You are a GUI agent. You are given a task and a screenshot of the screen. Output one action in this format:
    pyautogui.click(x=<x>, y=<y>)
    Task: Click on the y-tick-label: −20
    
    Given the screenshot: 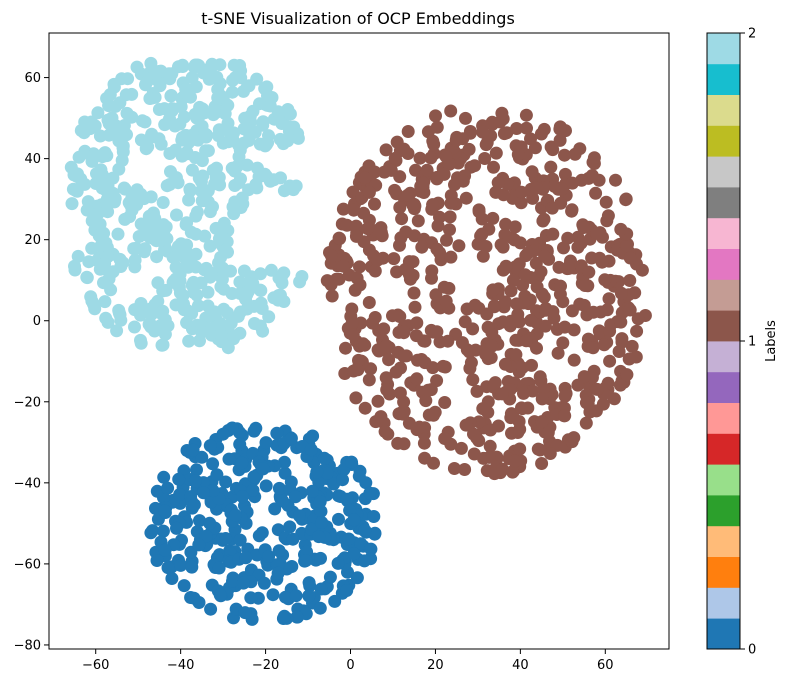 What is the action you would take?
    pyautogui.click(x=27, y=402)
    